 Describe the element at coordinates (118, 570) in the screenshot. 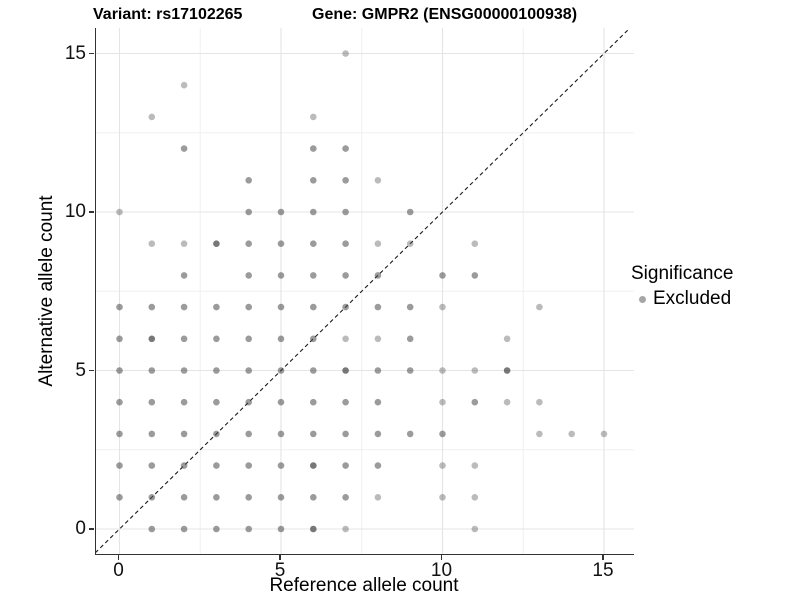

I see `x-tick-label: 0` at that location.